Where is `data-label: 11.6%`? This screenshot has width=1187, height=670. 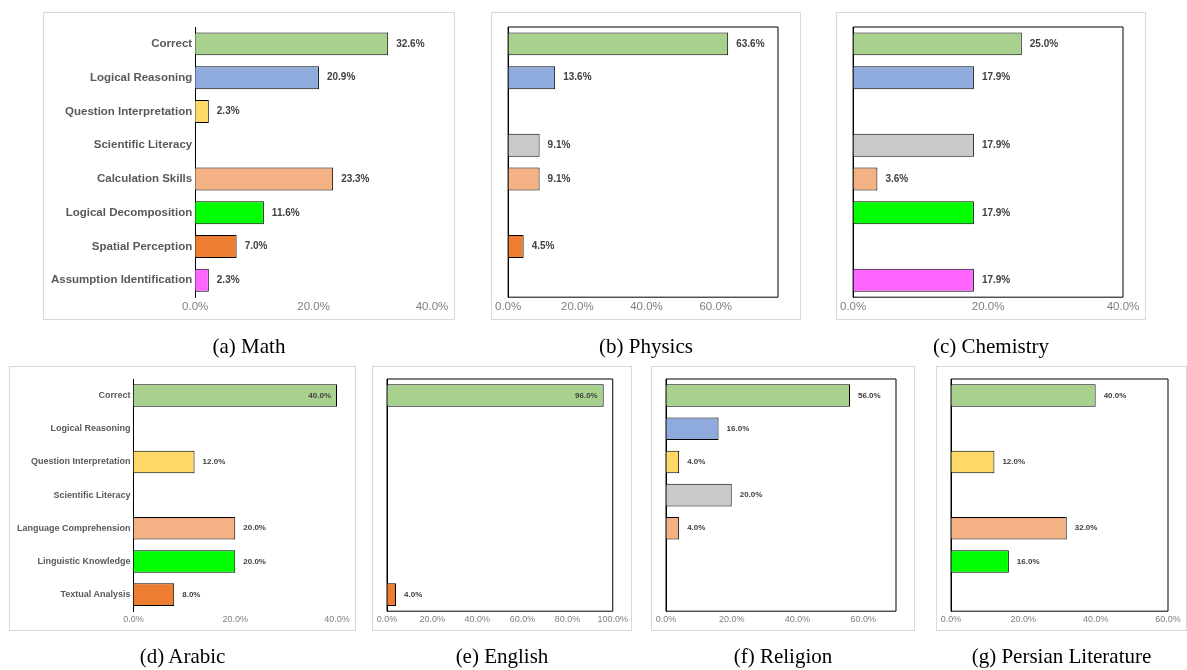
data-label: 11.6% is located at coordinates (285, 212).